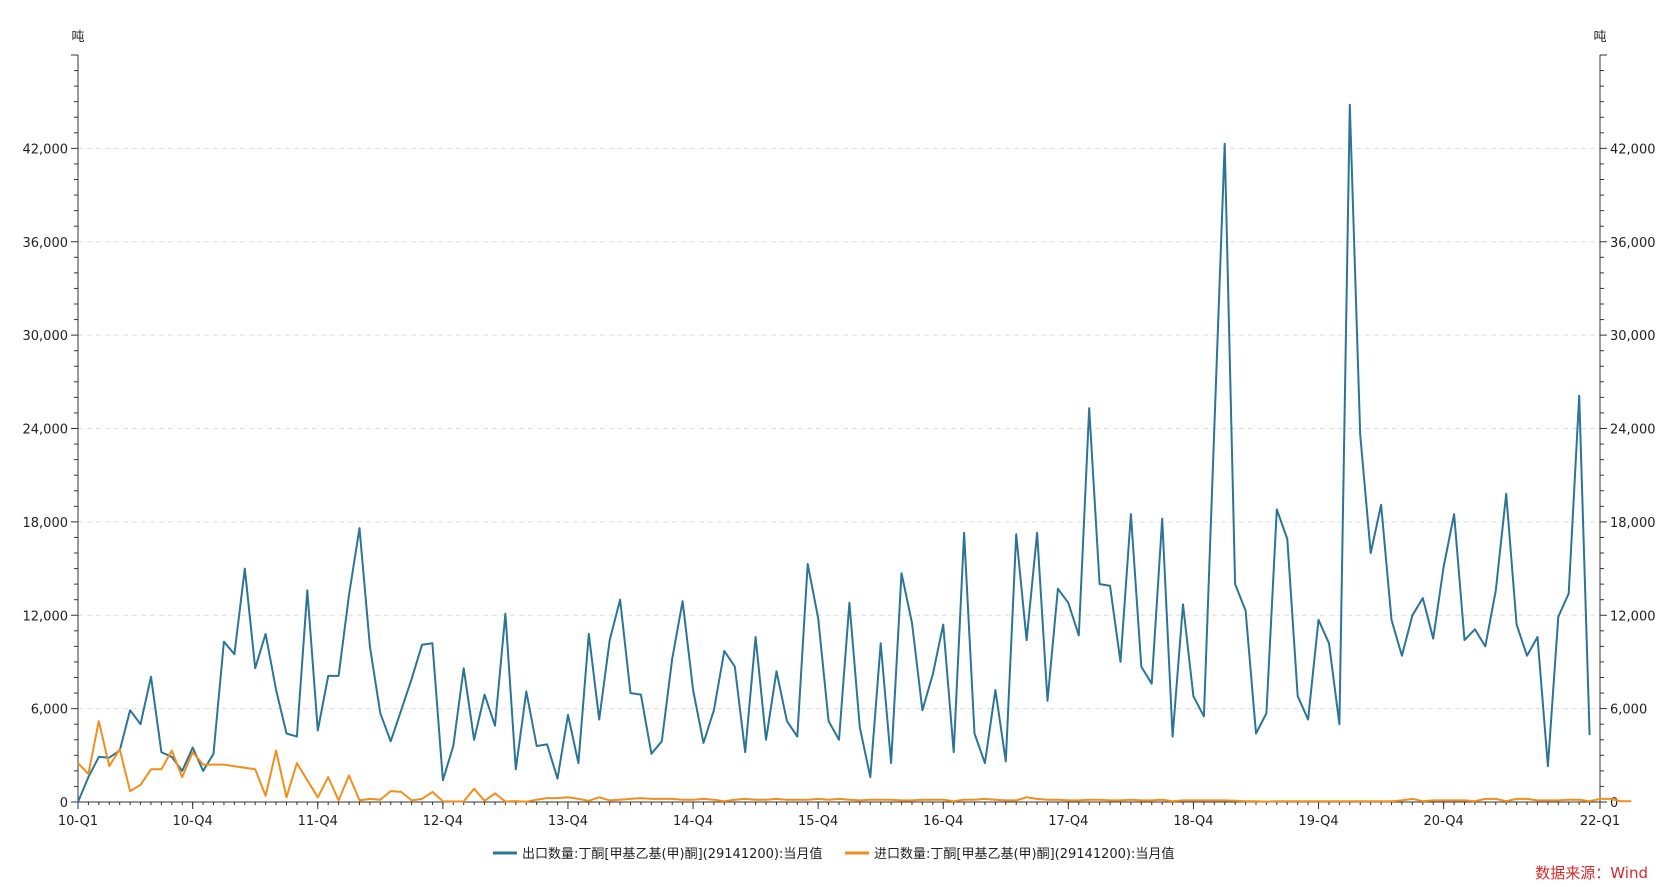  Describe the element at coordinates (1599, 37) in the screenshot. I see `right-axis-unit-label: 吨` at that location.